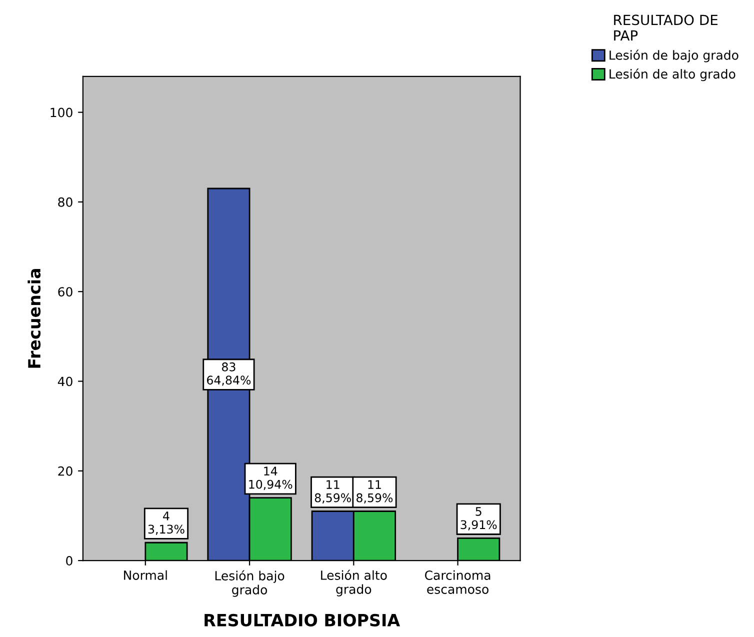 The width and height of the screenshot is (754, 637). Describe the element at coordinates (65, 471) in the screenshot. I see `y-tick-label: 20` at that location.